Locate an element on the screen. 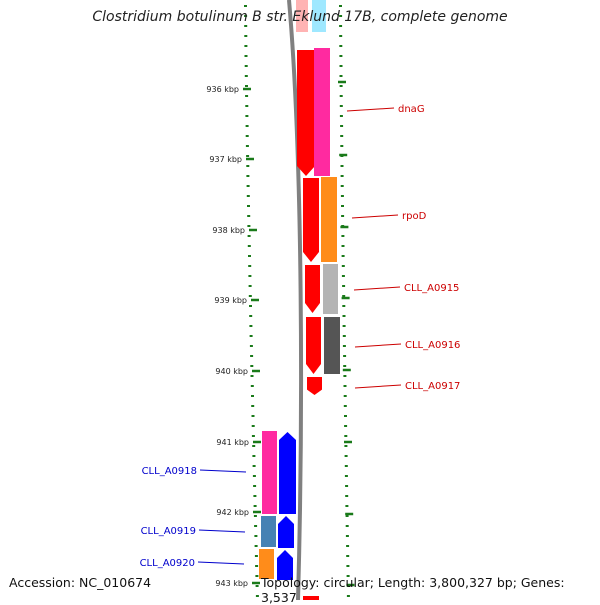 Image resolution: width=600 pixels, height=605 pixels. gene-label-CLL_A0916: CLL_A0916 is located at coordinates (432, 345).